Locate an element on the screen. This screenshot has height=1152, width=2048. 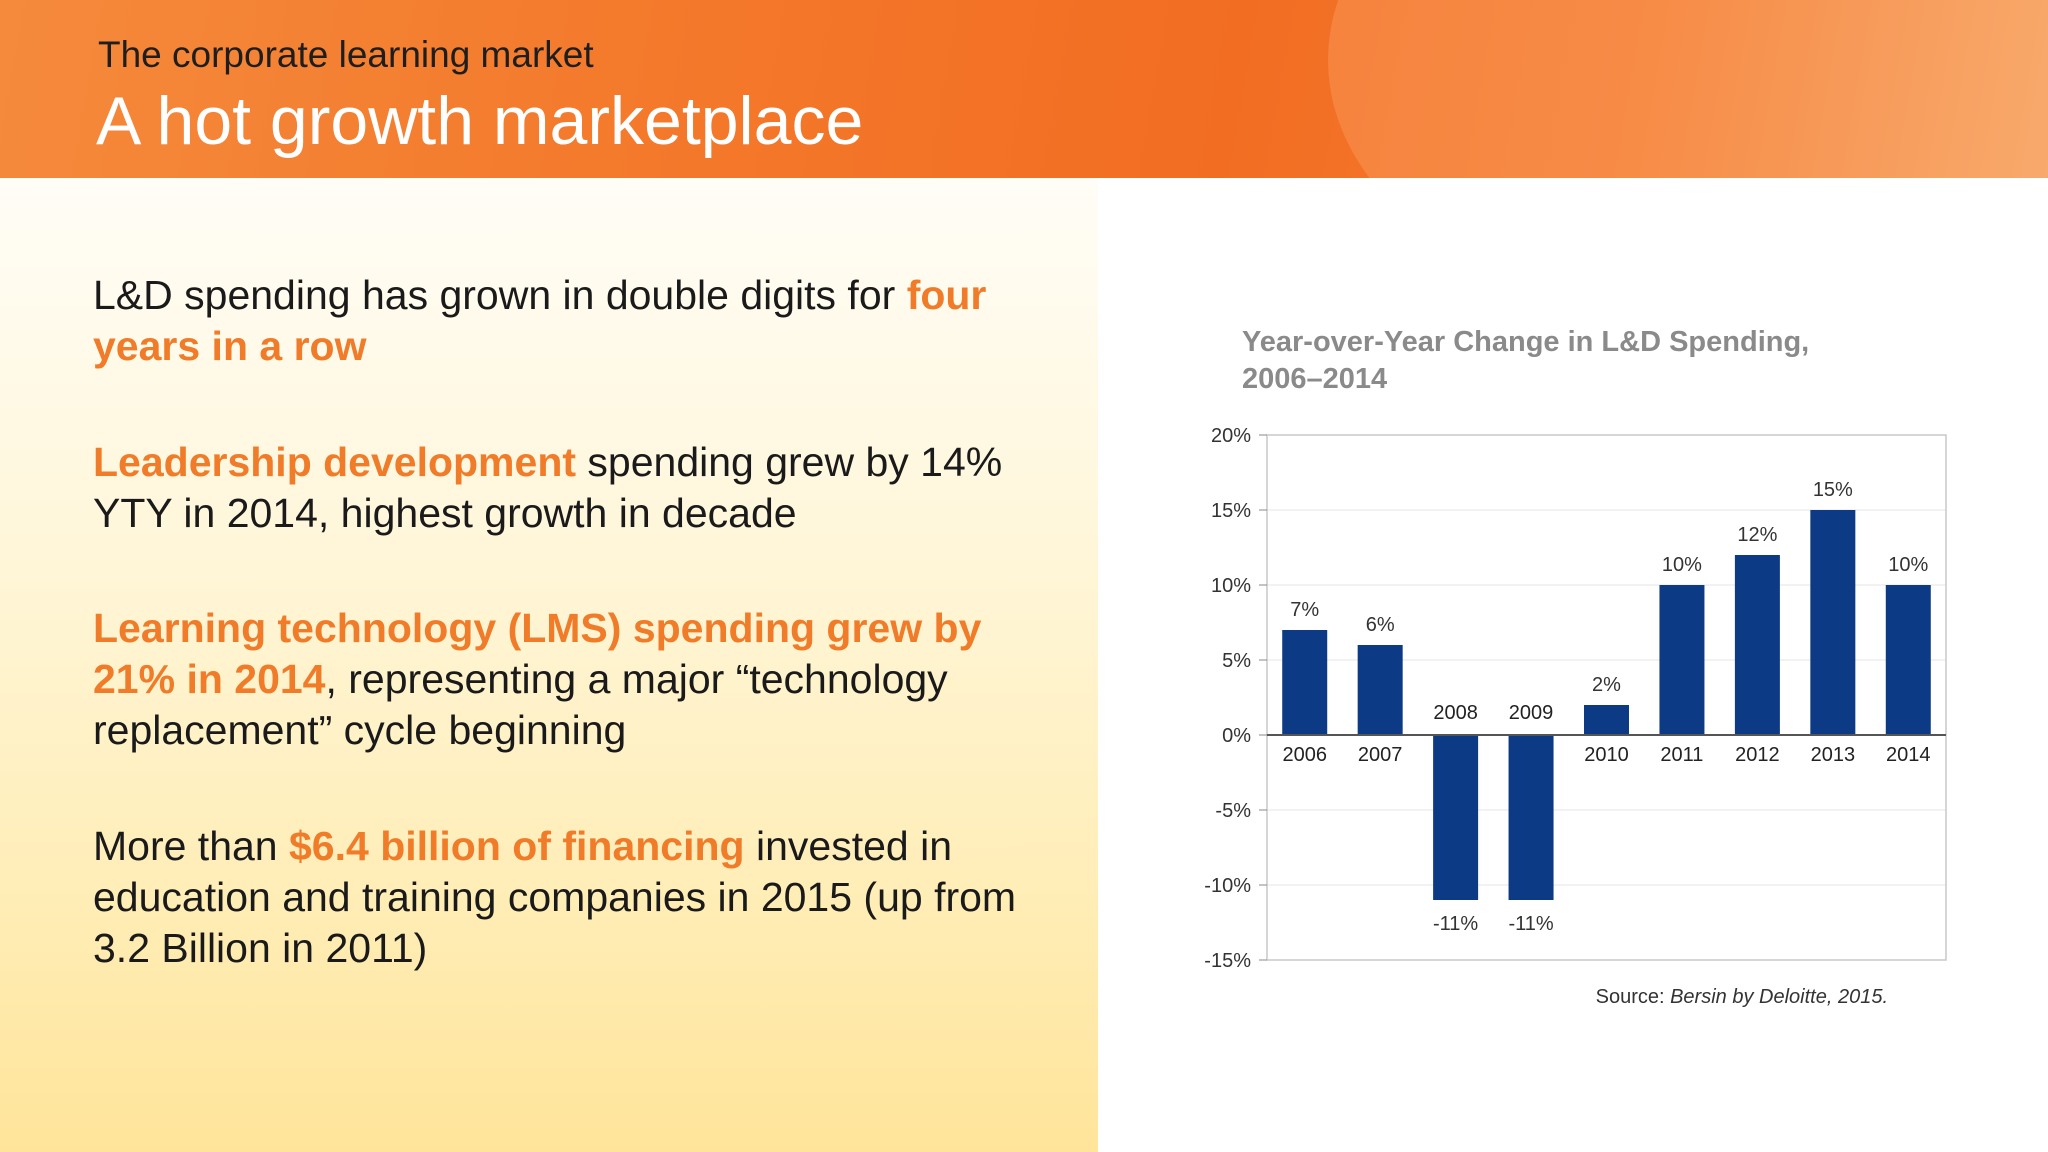
slide-subtitle: The corporate learning market is located at coordinates (346, 54).